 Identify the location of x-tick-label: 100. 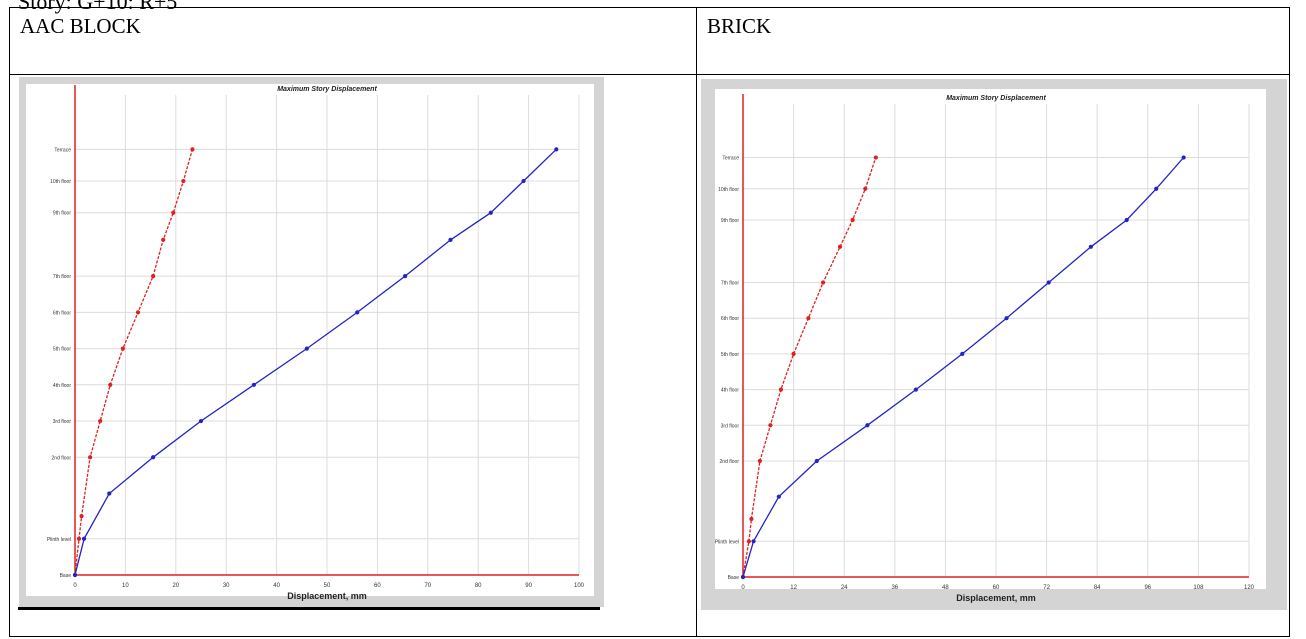
(579, 586).